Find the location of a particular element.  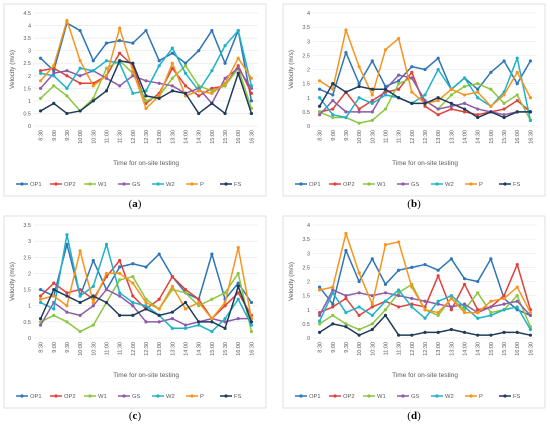

x-tick-label: 14:00 is located at coordinates (466, 349).